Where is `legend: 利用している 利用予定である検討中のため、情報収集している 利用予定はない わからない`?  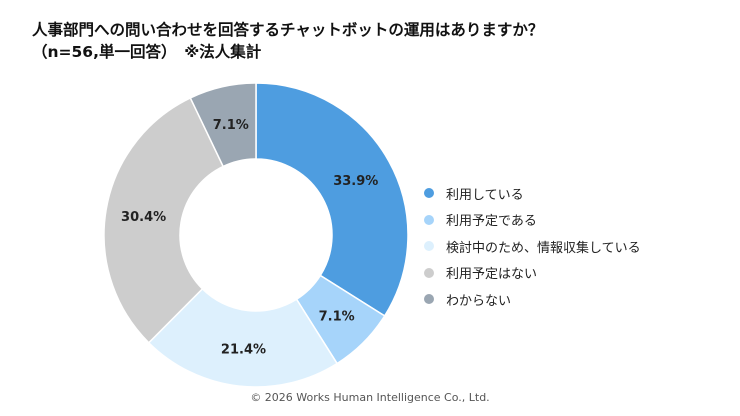 legend: 利用している 利用予定である検討中のため、情報収集している 利用予定はない わからない is located at coordinates (532, 246).